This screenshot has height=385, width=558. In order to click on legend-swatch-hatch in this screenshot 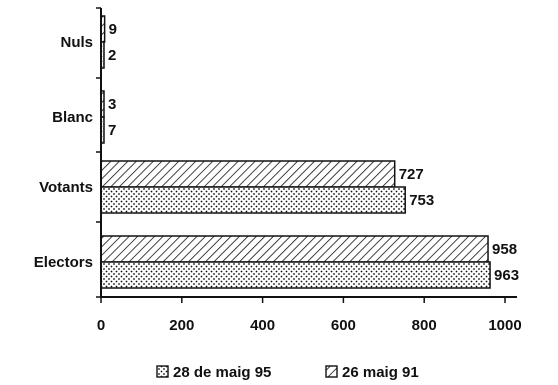, I will do `click(331, 371)`.